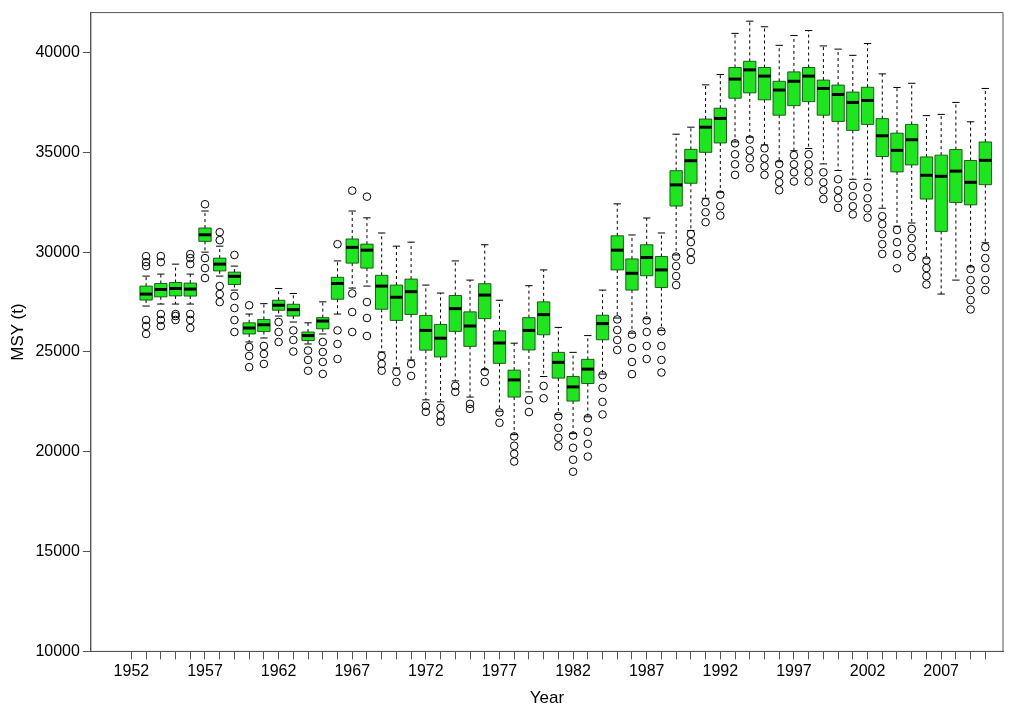 The image size is (1009, 717). I want to click on x-tick-label: 1987, so click(646, 671).